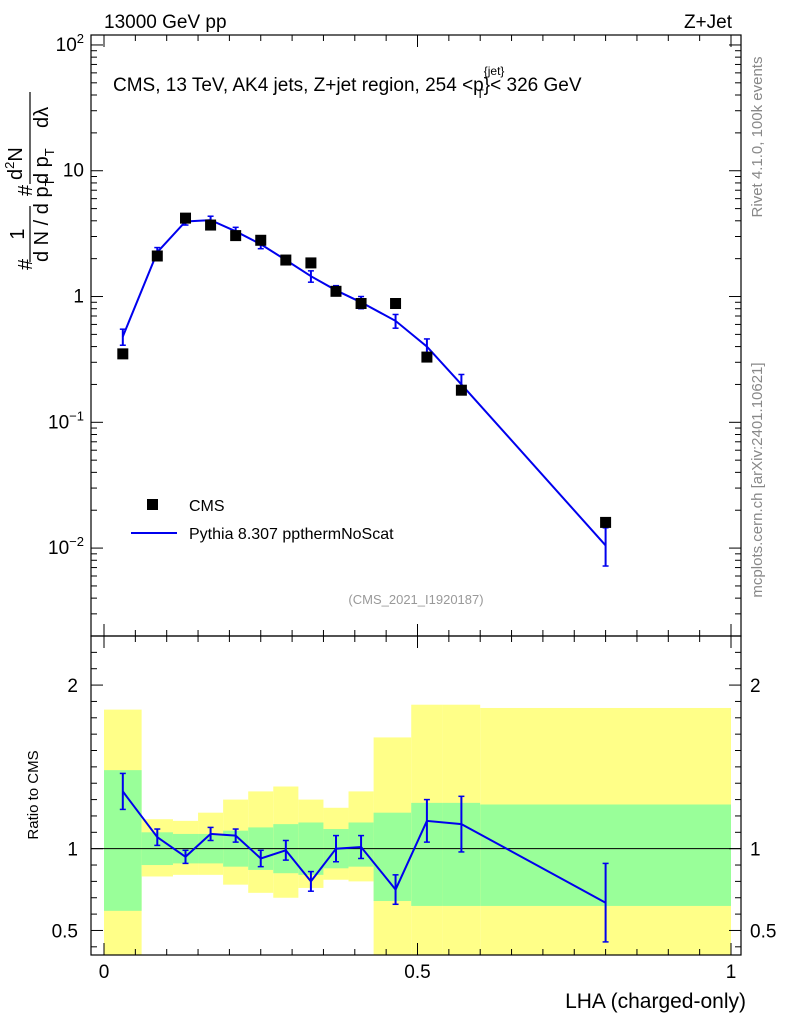 The width and height of the screenshot is (786, 1024). Describe the element at coordinates (26, 190) in the screenshot. I see `ylabel-hash-2: #` at that location.